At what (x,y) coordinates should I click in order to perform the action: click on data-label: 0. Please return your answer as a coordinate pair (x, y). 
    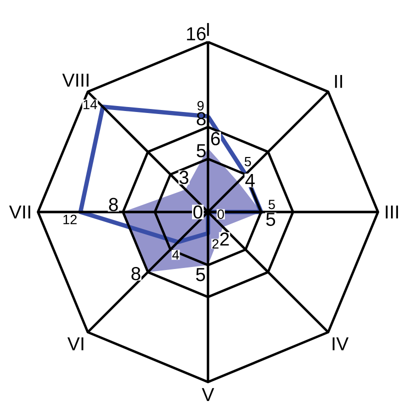
    Looking at the image, I should click on (221, 214).